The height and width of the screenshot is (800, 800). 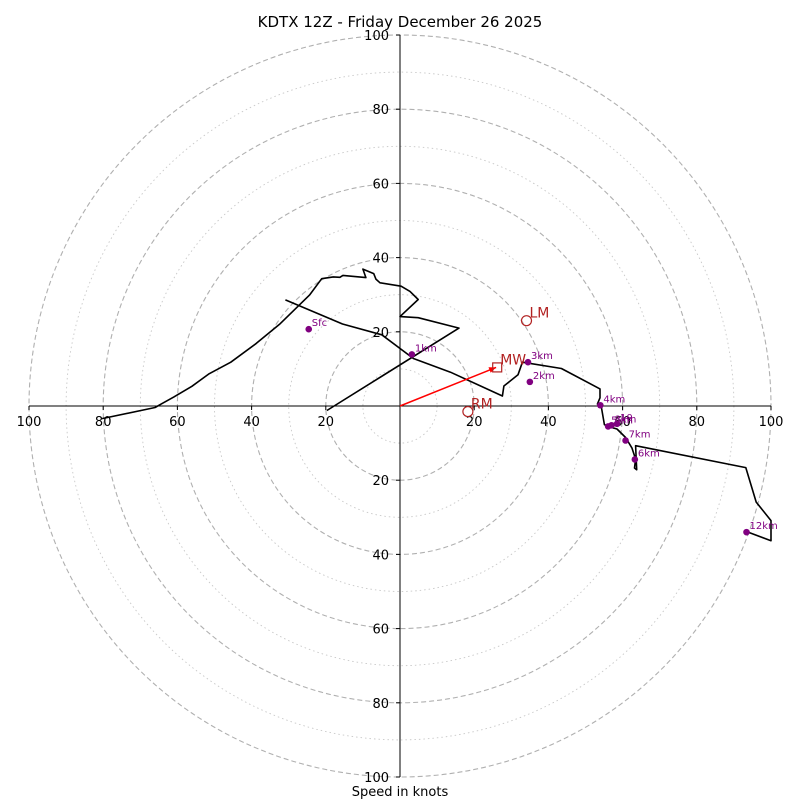 I want to click on height-marker-label: 1km, so click(x=426, y=348).